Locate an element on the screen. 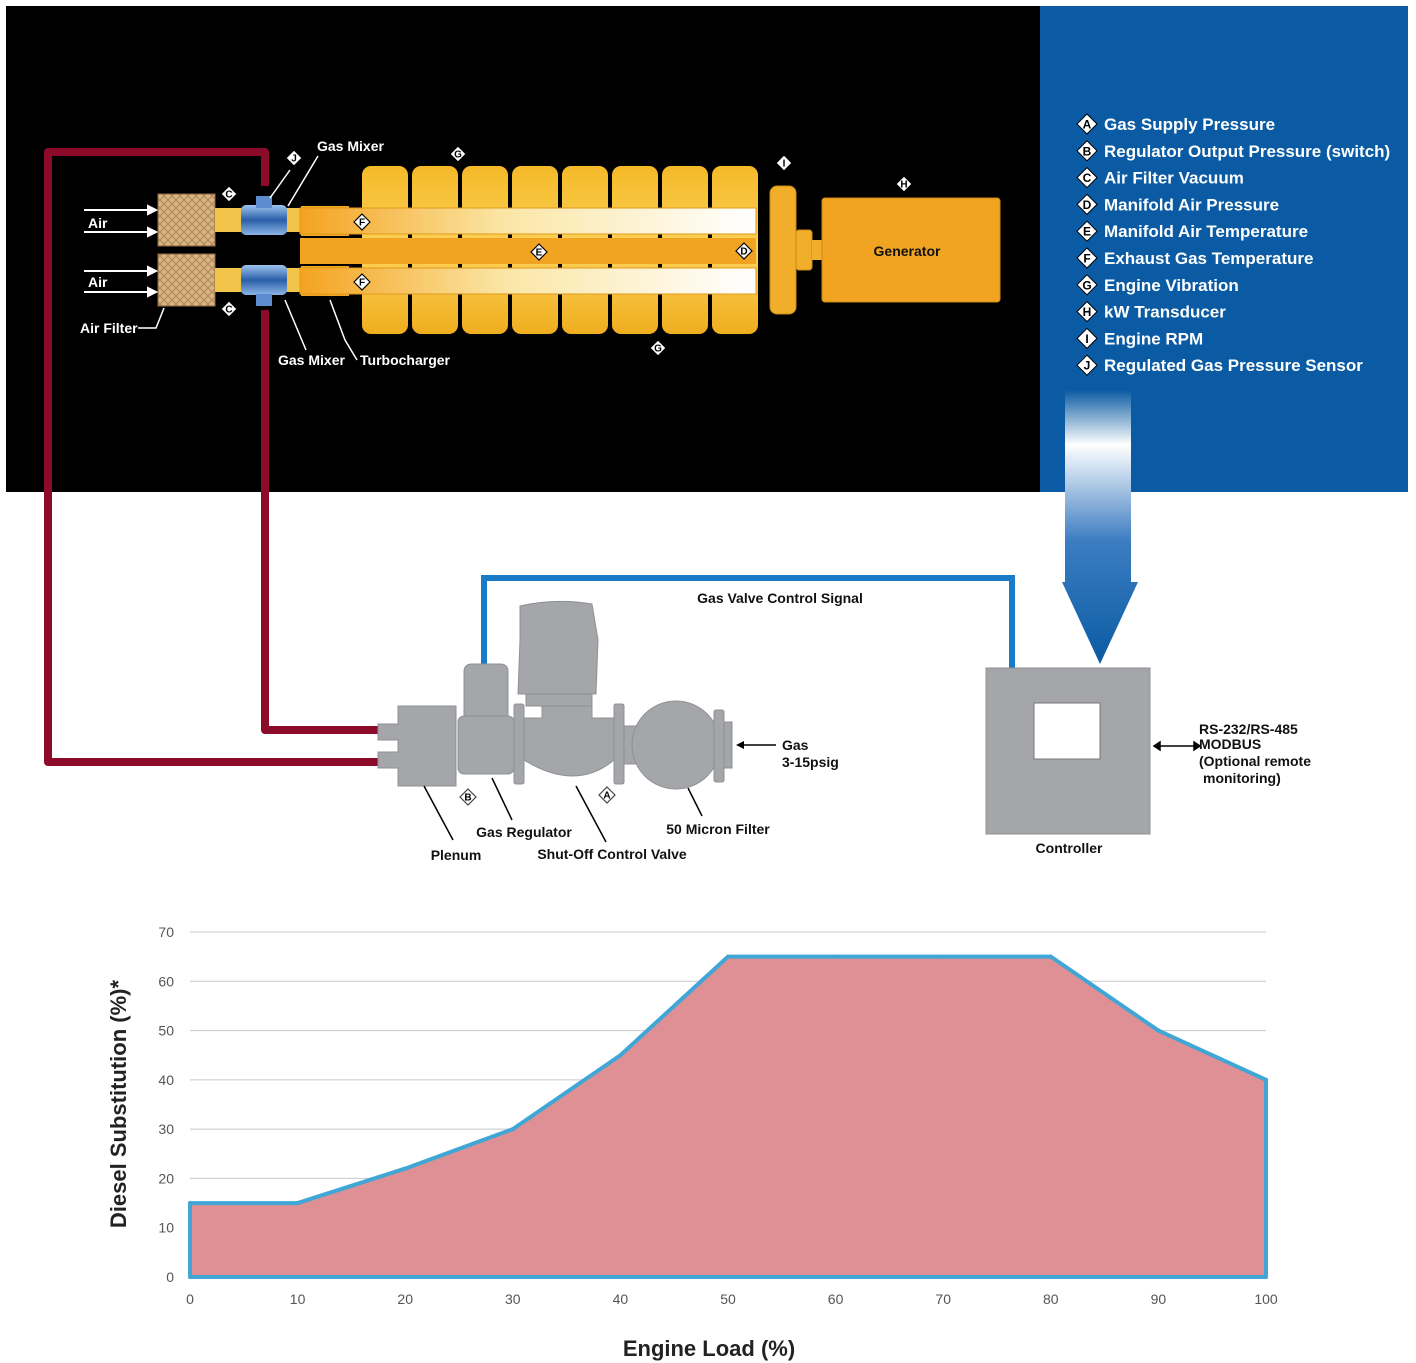 This screenshot has height=1363, width=1416. marker-f-top: F is located at coordinates (362, 222).